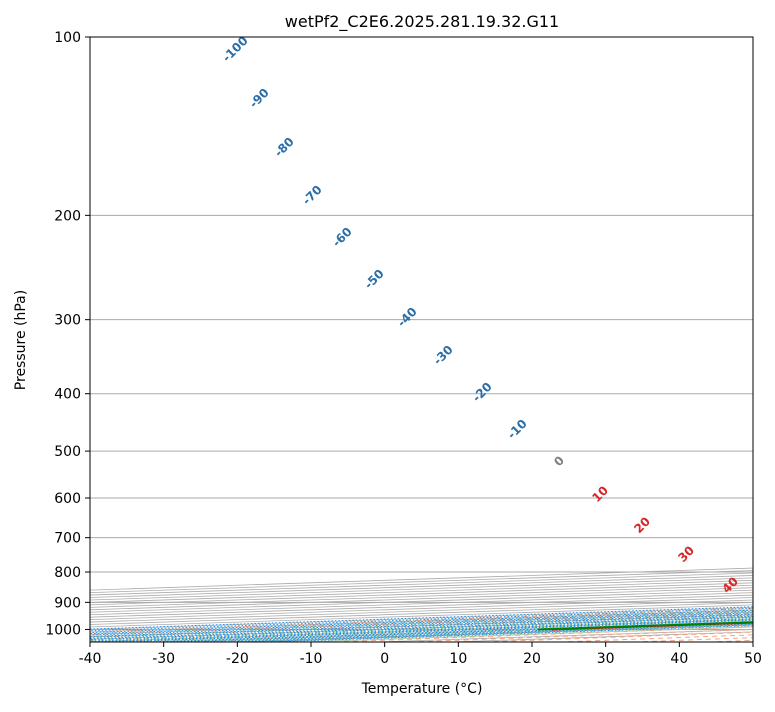 The height and width of the screenshot is (712, 775). I want to click on x-axis-label: Temperature (°C), so click(422, 689).